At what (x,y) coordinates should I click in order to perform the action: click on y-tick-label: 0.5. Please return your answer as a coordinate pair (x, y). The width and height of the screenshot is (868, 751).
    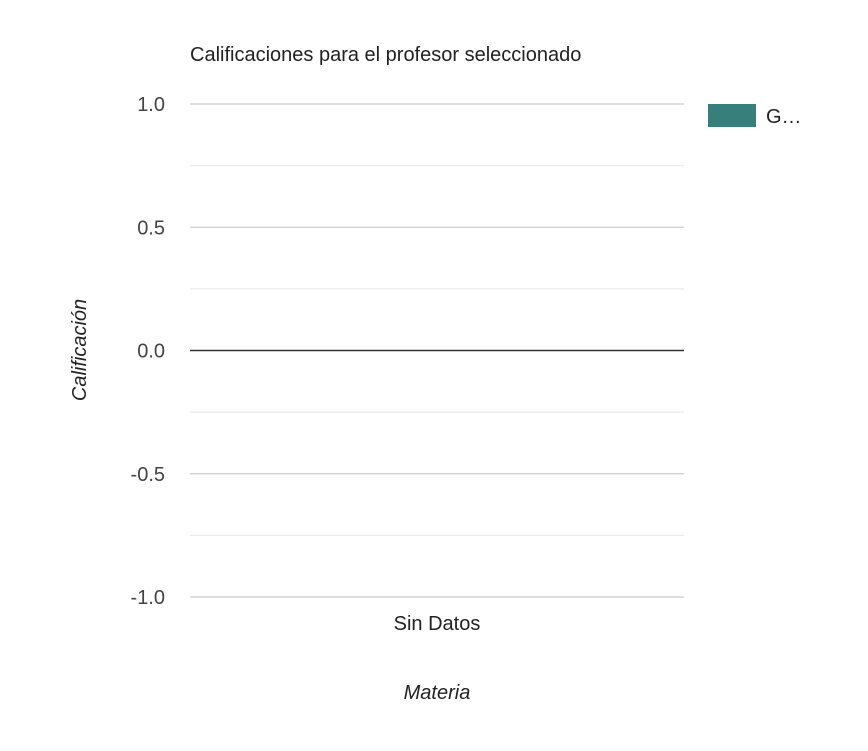
    Looking at the image, I should click on (151, 228).